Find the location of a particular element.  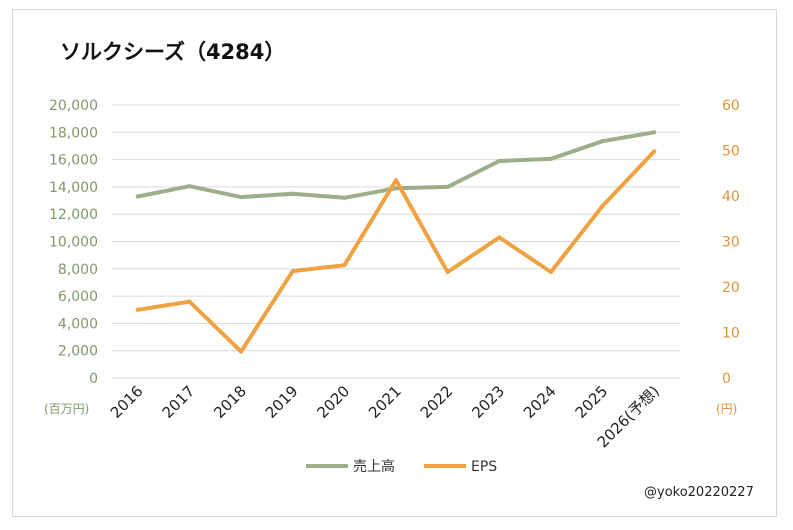

x-tick-label: 2021 is located at coordinates (385, 402).